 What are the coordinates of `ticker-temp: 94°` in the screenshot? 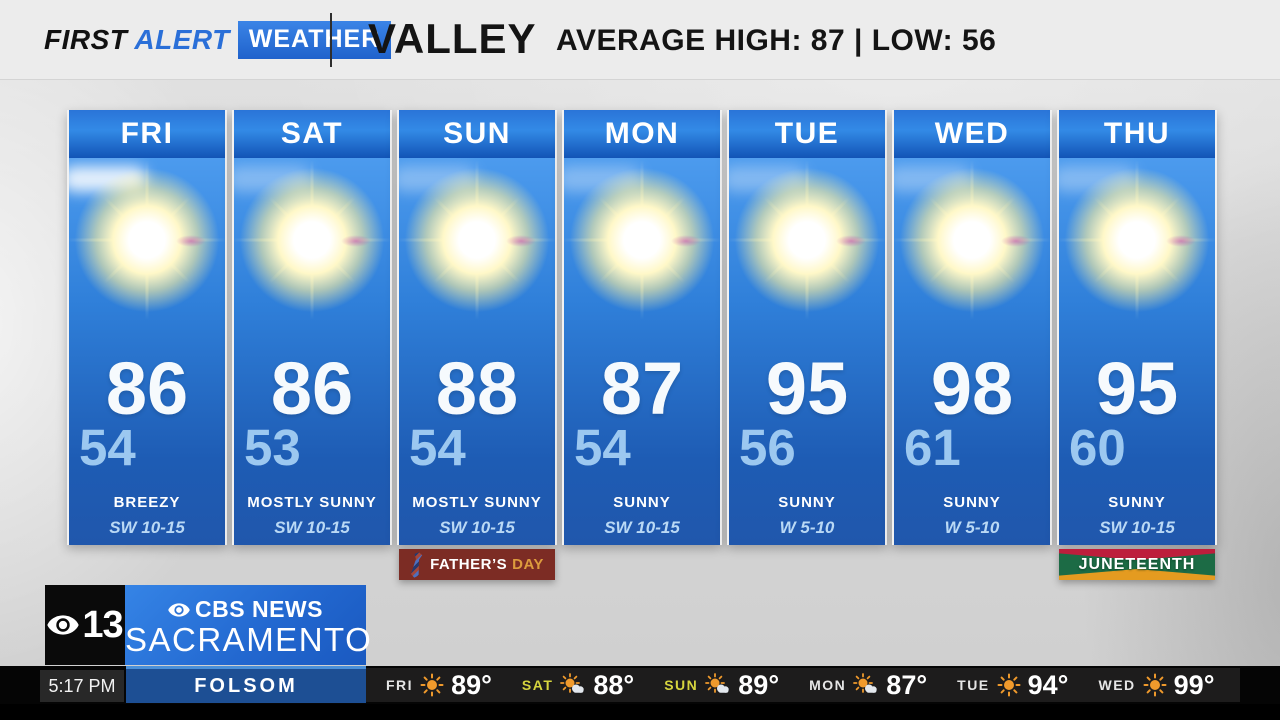 It's located at (1048, 684).